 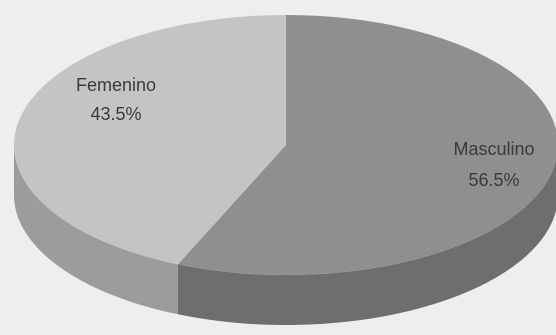 What do you see at coordinates (116, 99) in the screenshot?
I see `label-femenino: Femenino 43.5%` at bounding box center [116, 99].